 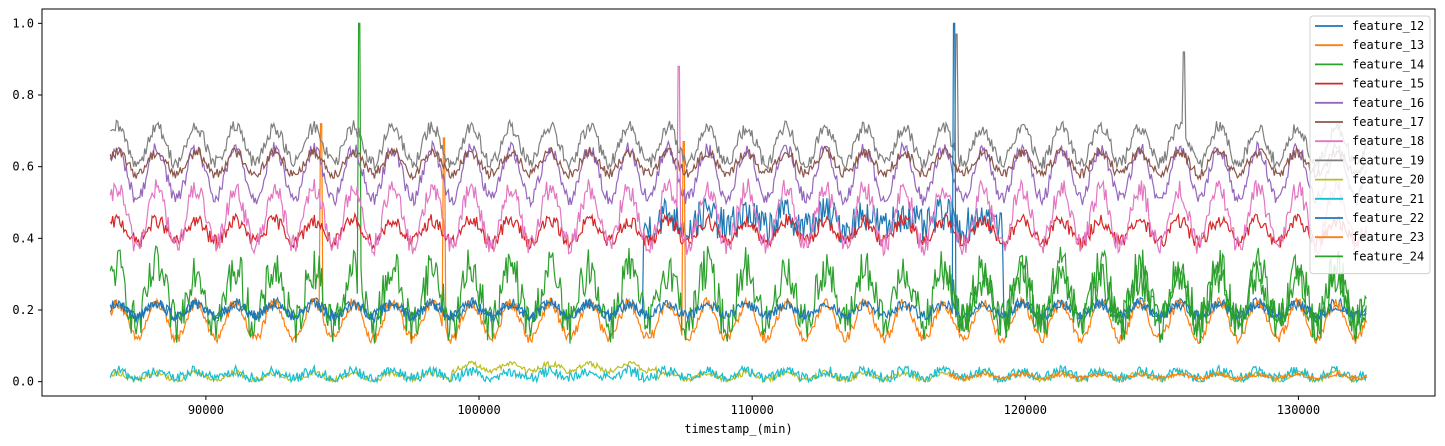 I want to click on x-tick-label: 120000, so click(x=1025, y=410).